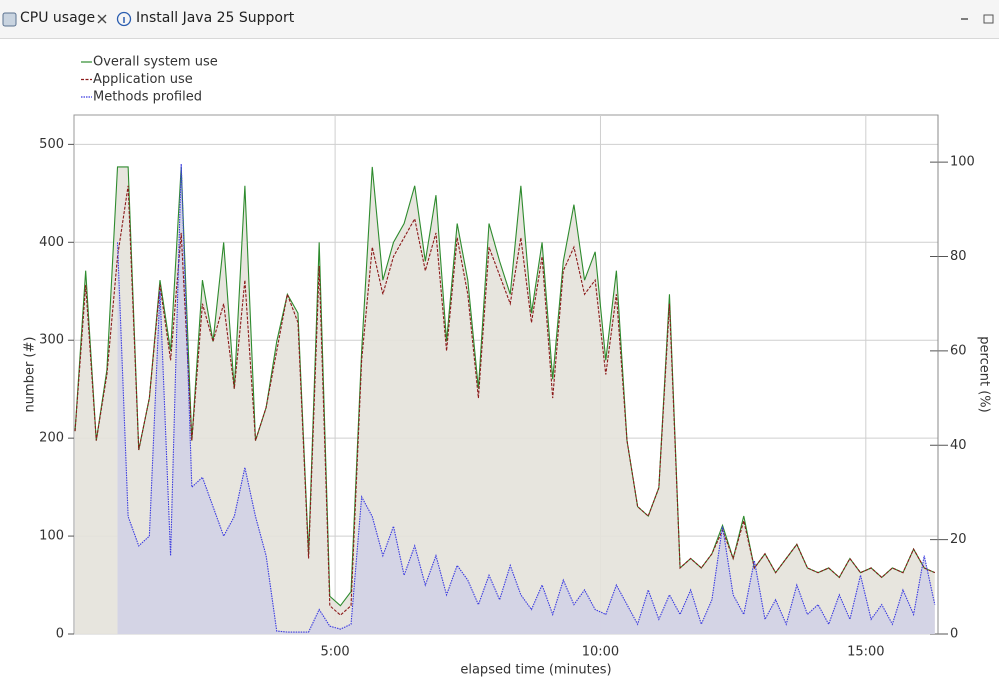 The image size is (999, 680). I want to click on x-tick-label: 10:00, so click(600, 652).